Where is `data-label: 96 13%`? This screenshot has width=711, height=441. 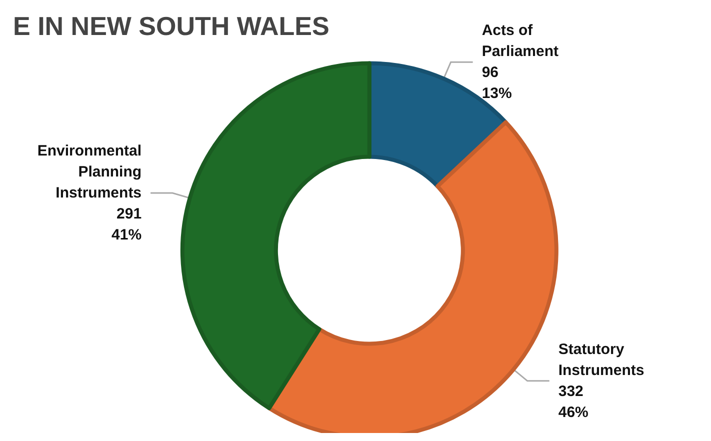
data-label: 96 13% is located at coordinates (497, 83).